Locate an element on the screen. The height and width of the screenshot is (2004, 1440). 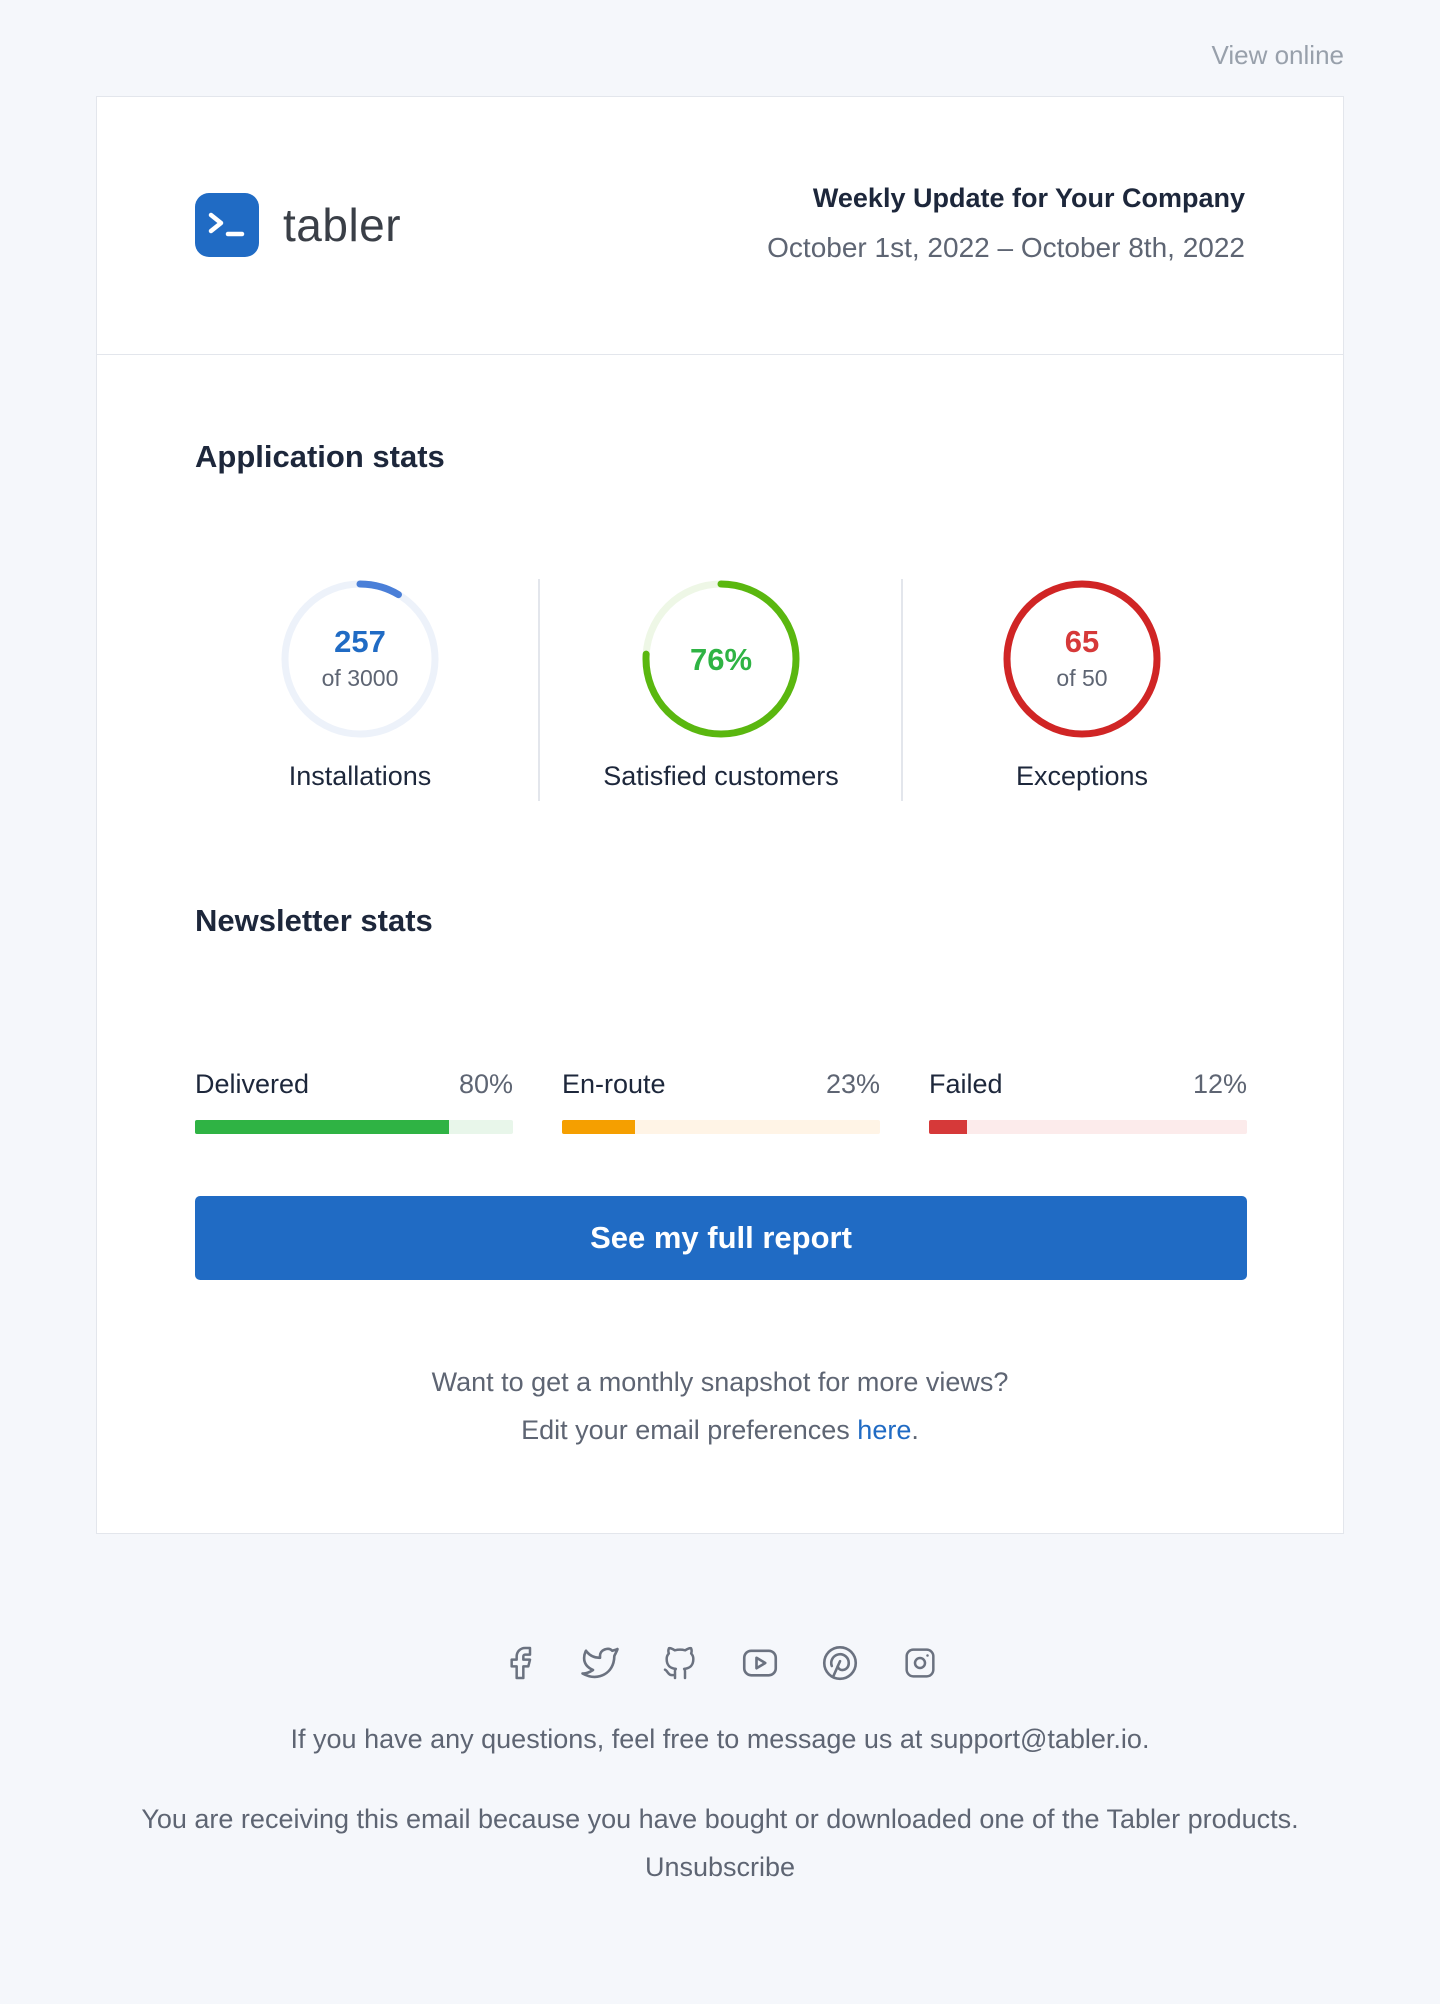
satisfaction-label: Satisfied customers is located at coordinates (721, 776).